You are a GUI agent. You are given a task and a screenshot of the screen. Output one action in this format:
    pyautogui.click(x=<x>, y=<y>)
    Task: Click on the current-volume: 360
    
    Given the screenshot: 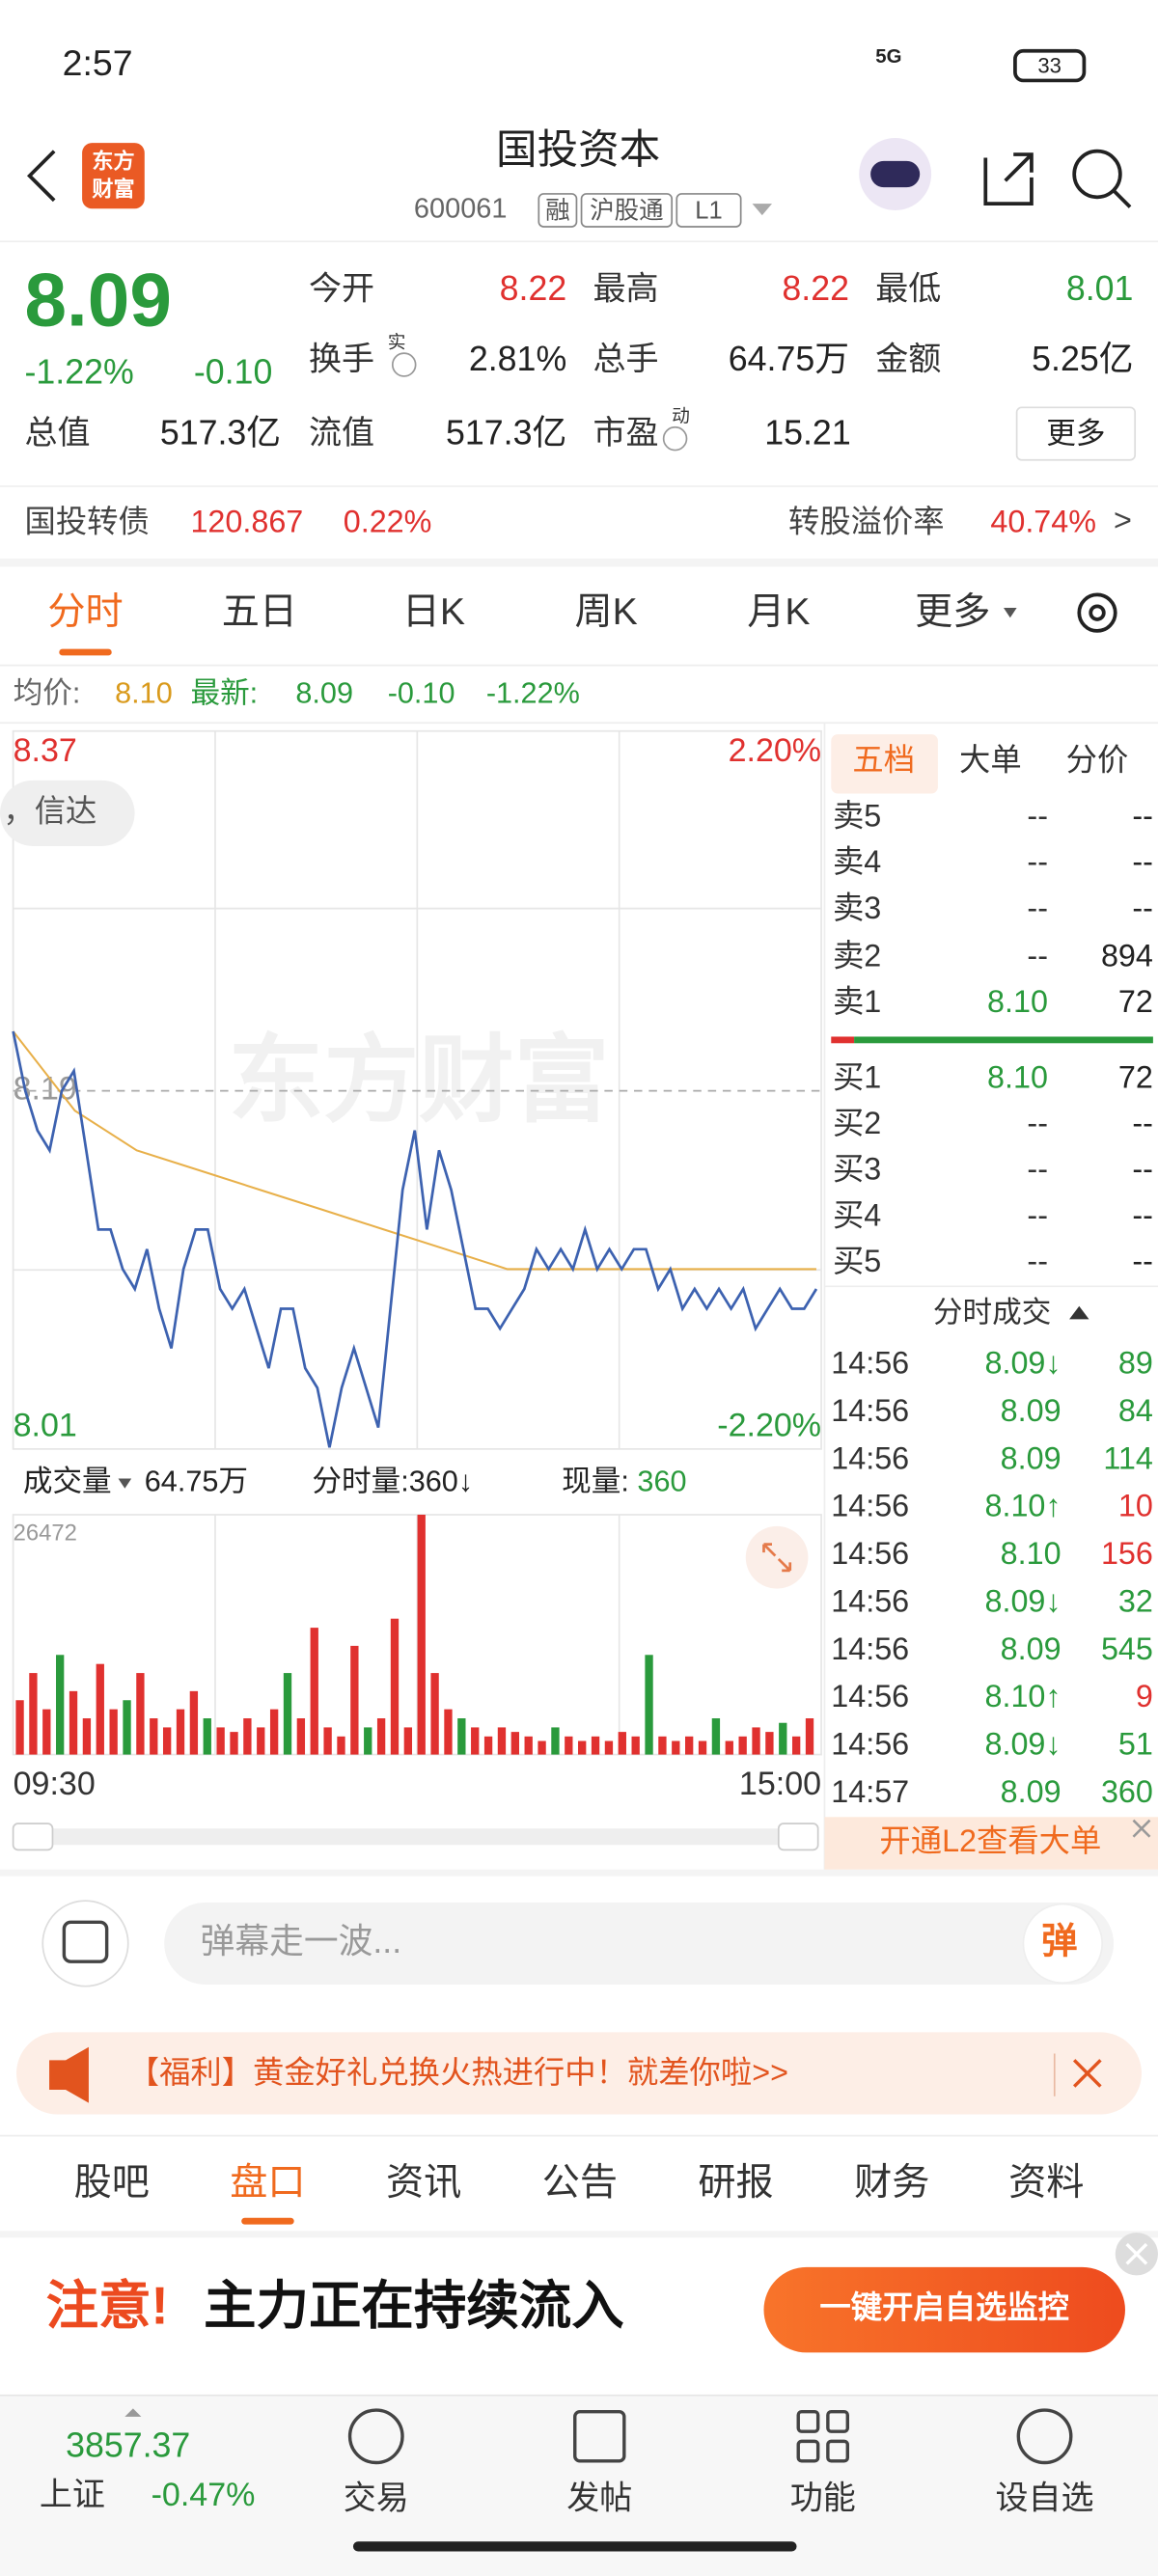 What is the action you would take?
    pyautogui.click(x=661, y=1482)
    